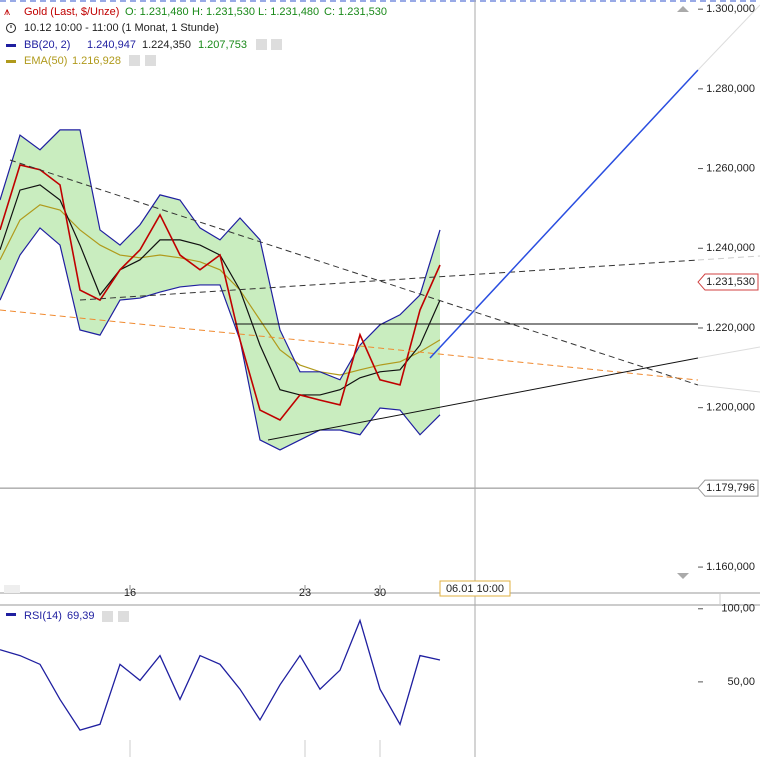  What do you see at coordinates (47, 45) in the screenshot?
I see `series-name: BB(20, 2)` at bounding box center [47, 45].